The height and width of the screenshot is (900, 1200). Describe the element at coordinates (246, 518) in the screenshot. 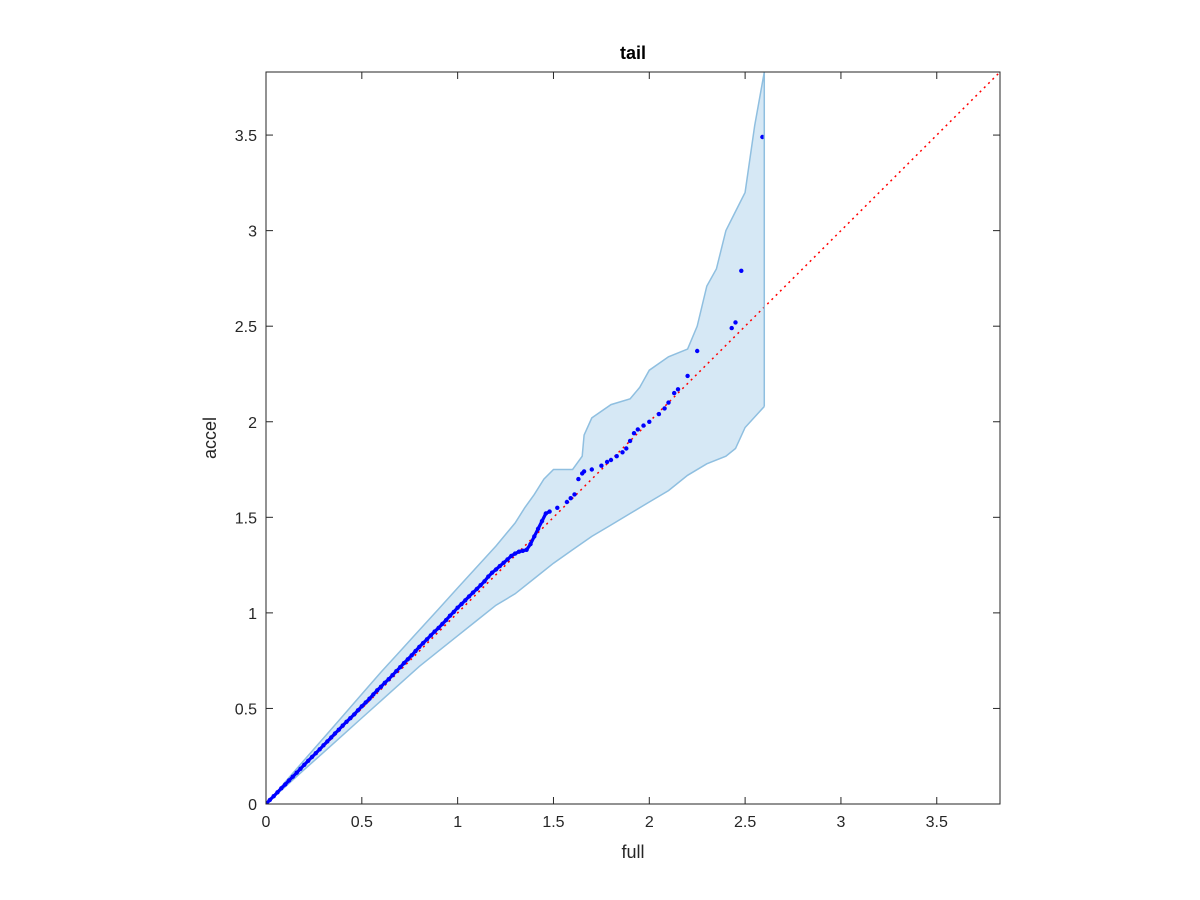

I see `y-tick-label: 1.5` at that location.